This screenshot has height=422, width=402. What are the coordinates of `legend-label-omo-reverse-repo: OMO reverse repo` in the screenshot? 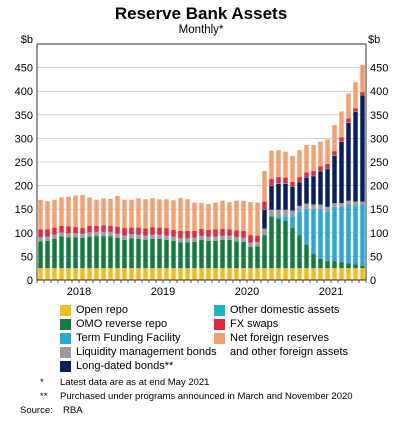 It's located at (122, 324).